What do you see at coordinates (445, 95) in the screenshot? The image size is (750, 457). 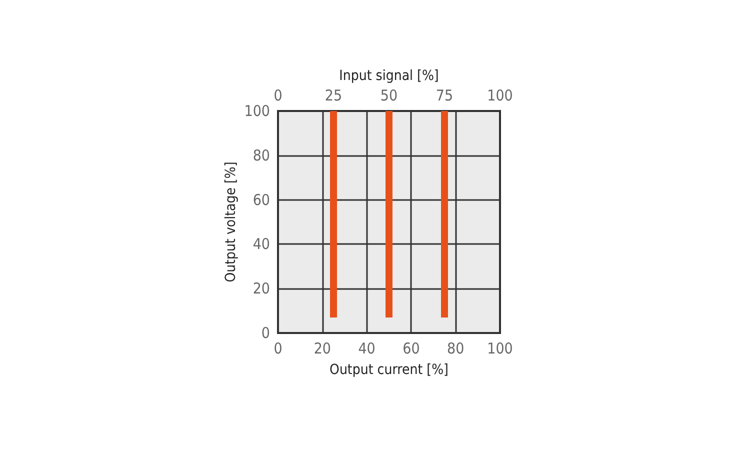 I see `x2-tick-label: 75` at bounding box center [445, 95].